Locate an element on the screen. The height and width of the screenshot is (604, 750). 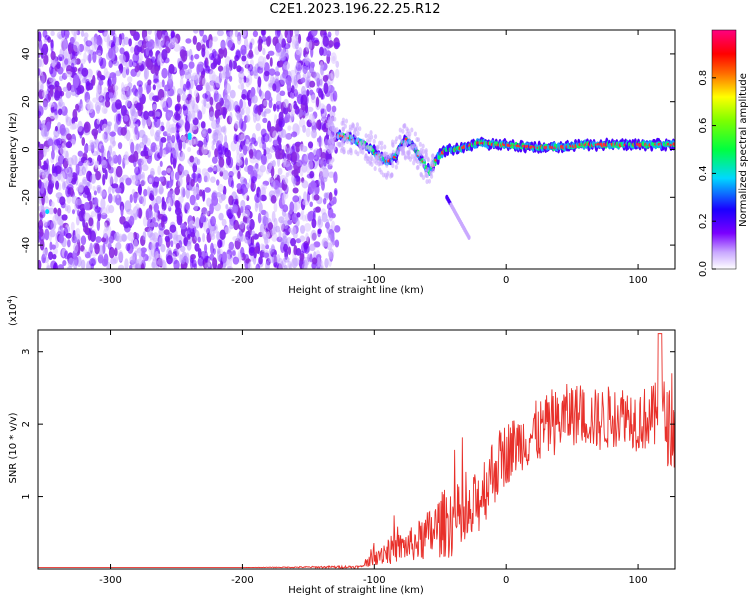
spectrogram-bright-cell is located at coordinates (189, 138).